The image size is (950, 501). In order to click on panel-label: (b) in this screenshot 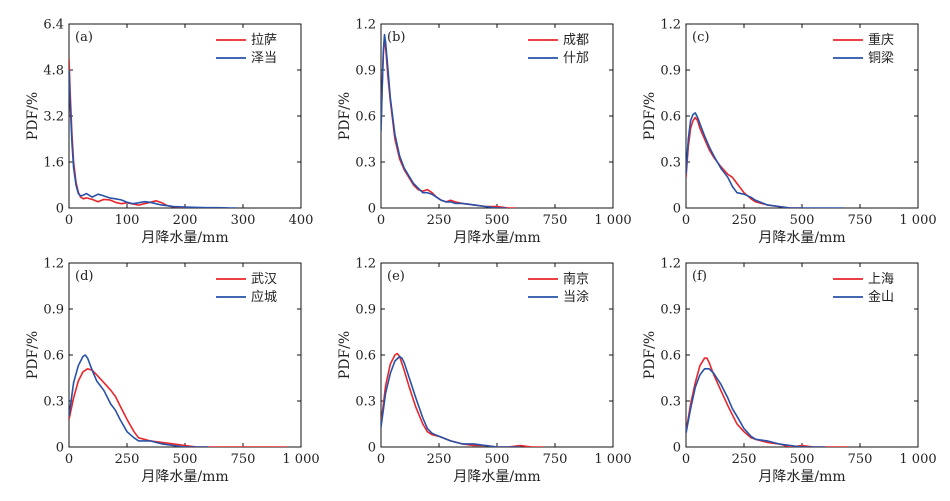, I will do `click(396, 37)`.